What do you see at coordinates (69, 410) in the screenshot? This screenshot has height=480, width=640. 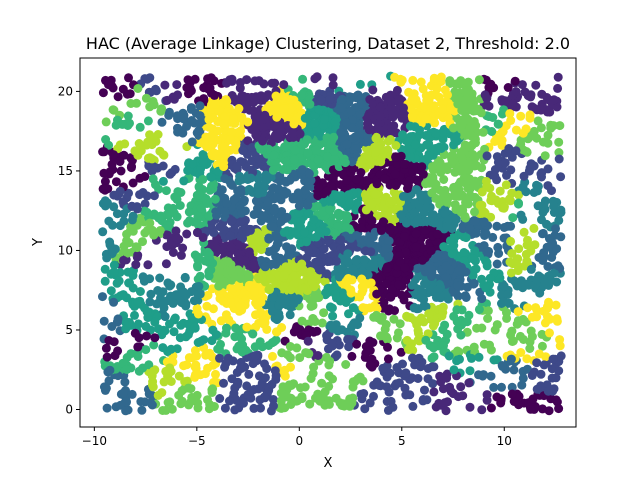 I see `y-tick-label: 0` at bounding box center [69, 410].